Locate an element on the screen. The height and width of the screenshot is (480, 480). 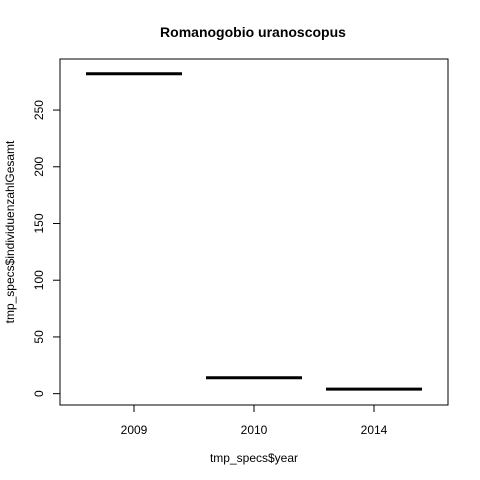
x-tick-label: 2009 is located at coordinates (134, 430).